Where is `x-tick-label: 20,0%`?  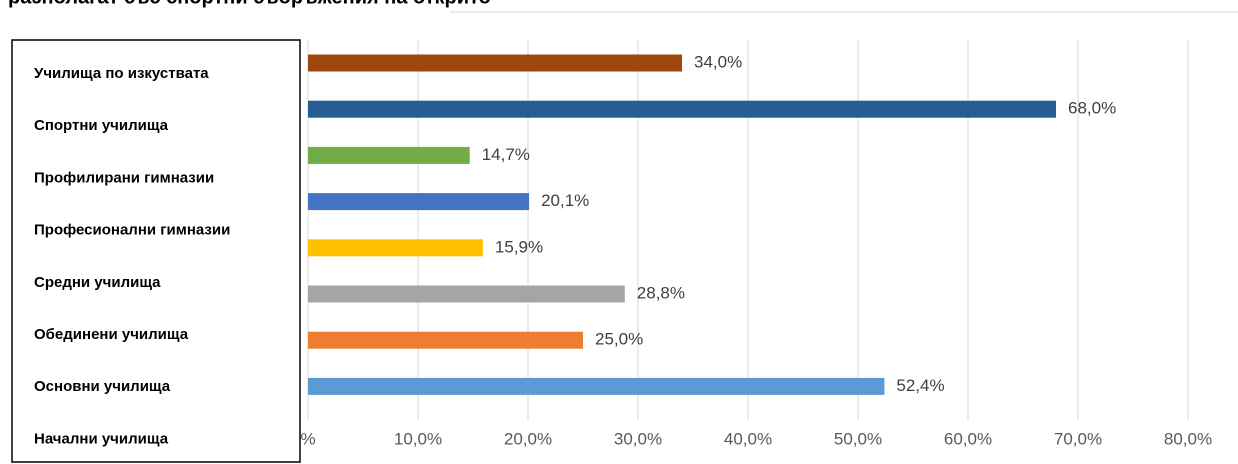
x-tick-label: 20,0% is located at coordinates (528, 438).